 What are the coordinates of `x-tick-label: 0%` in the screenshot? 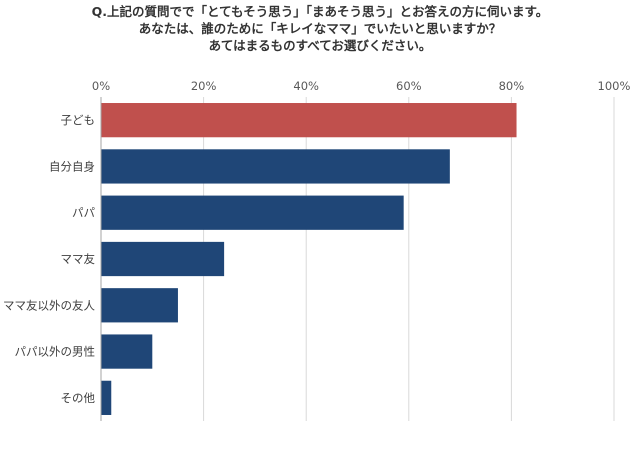 It's located at (101, 86).